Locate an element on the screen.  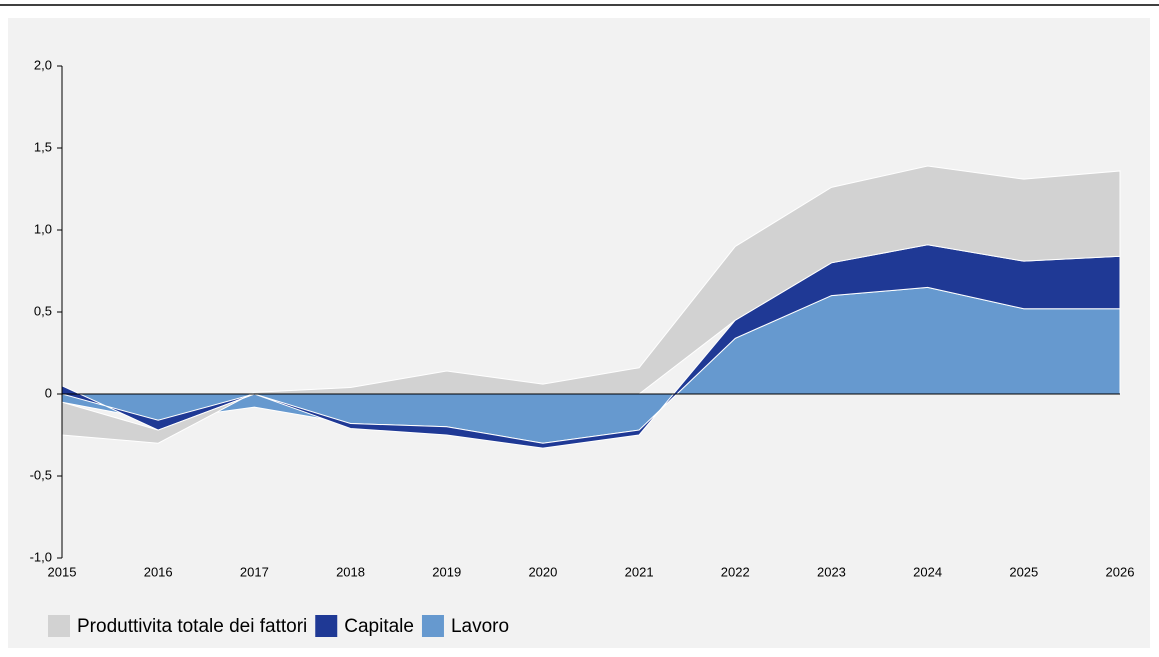
x-tick-label: 2023 is located at coordinates (831, 571).